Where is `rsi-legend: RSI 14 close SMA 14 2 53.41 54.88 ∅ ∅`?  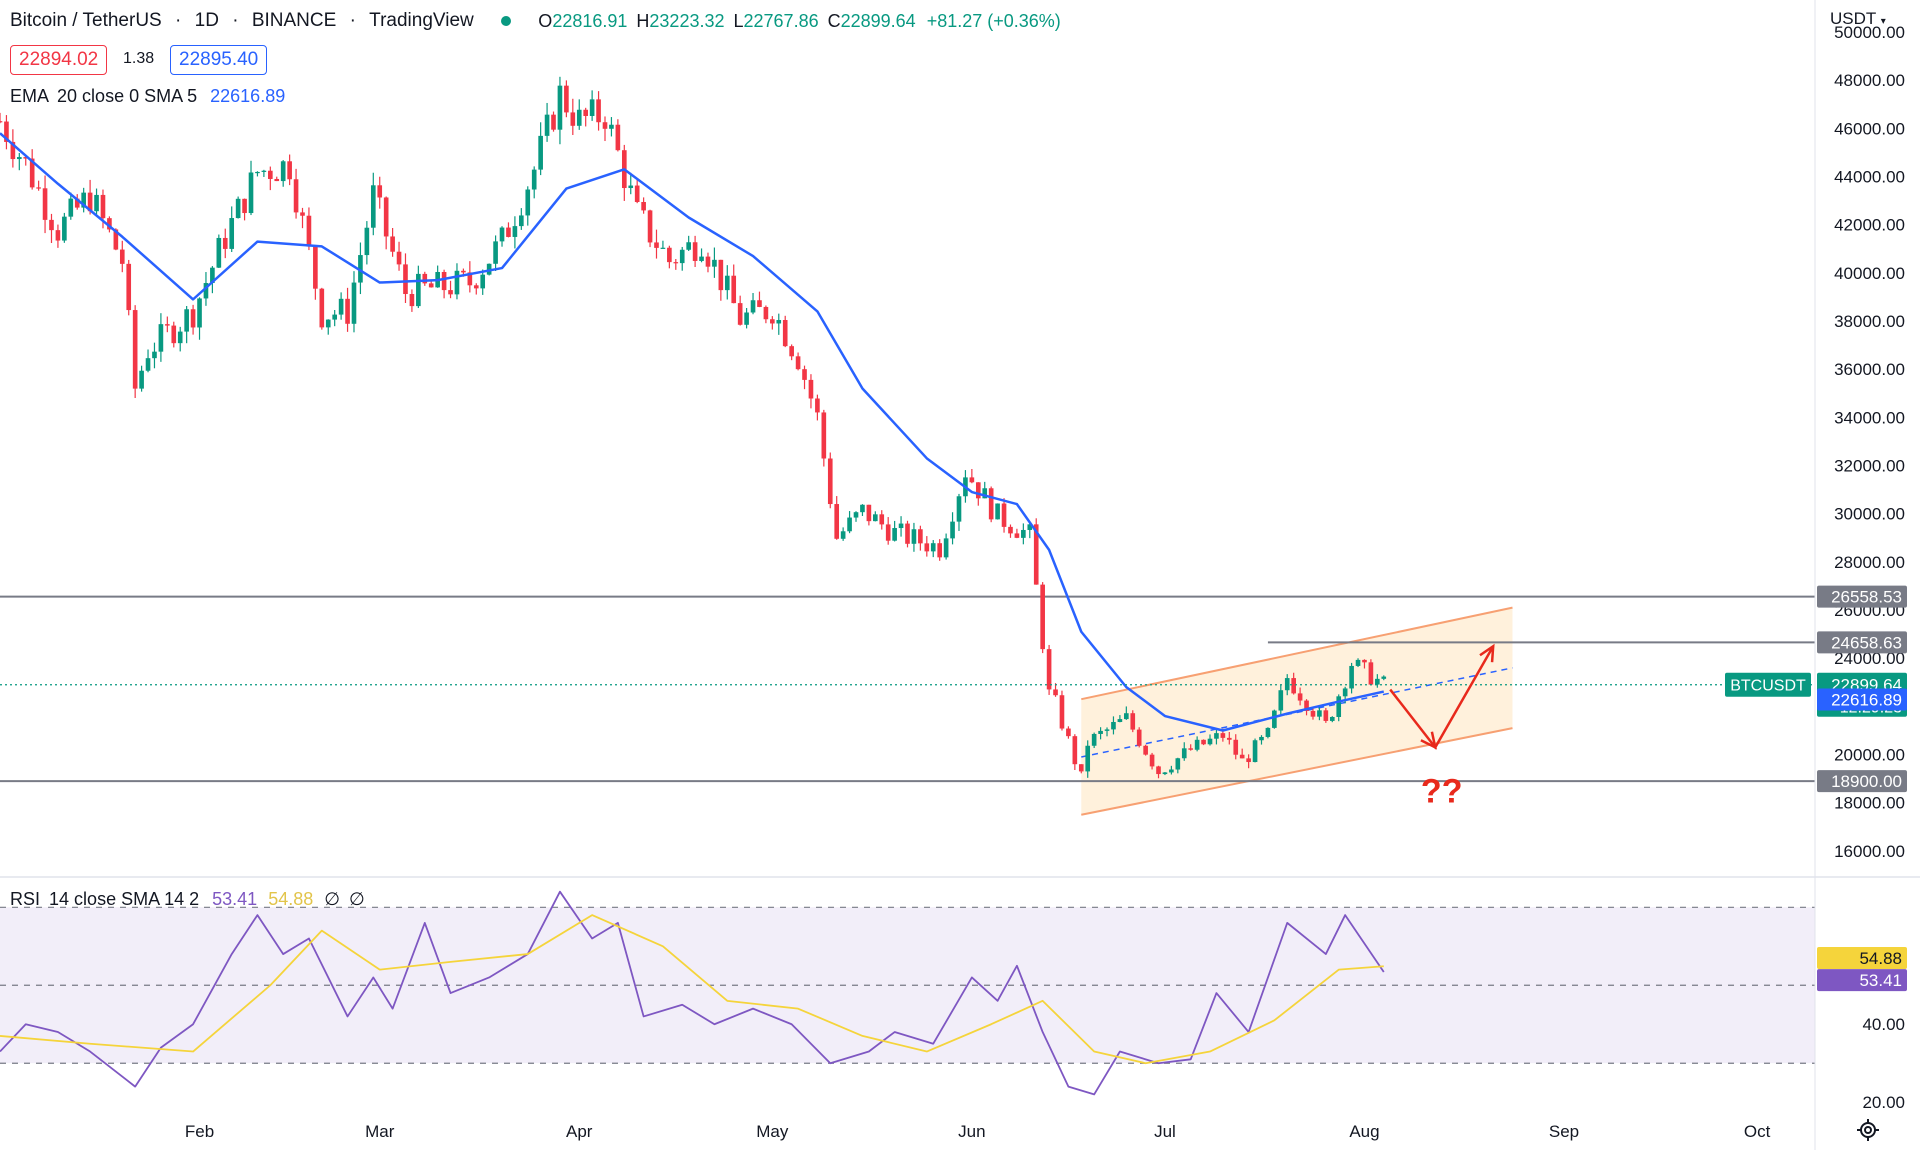 rsi-legend: RSI 14 close SMA 14 2 53.41 54.88 ∅ ∅ is located at coordinates (187, 899).